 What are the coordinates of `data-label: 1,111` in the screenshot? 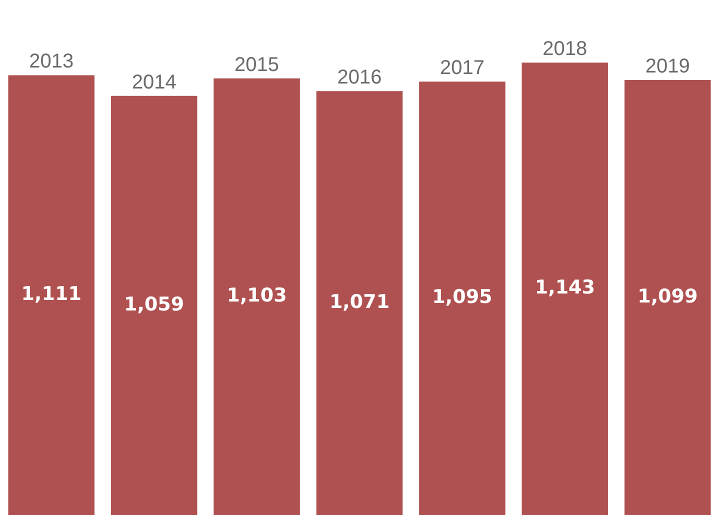 It's located at (51, 294).